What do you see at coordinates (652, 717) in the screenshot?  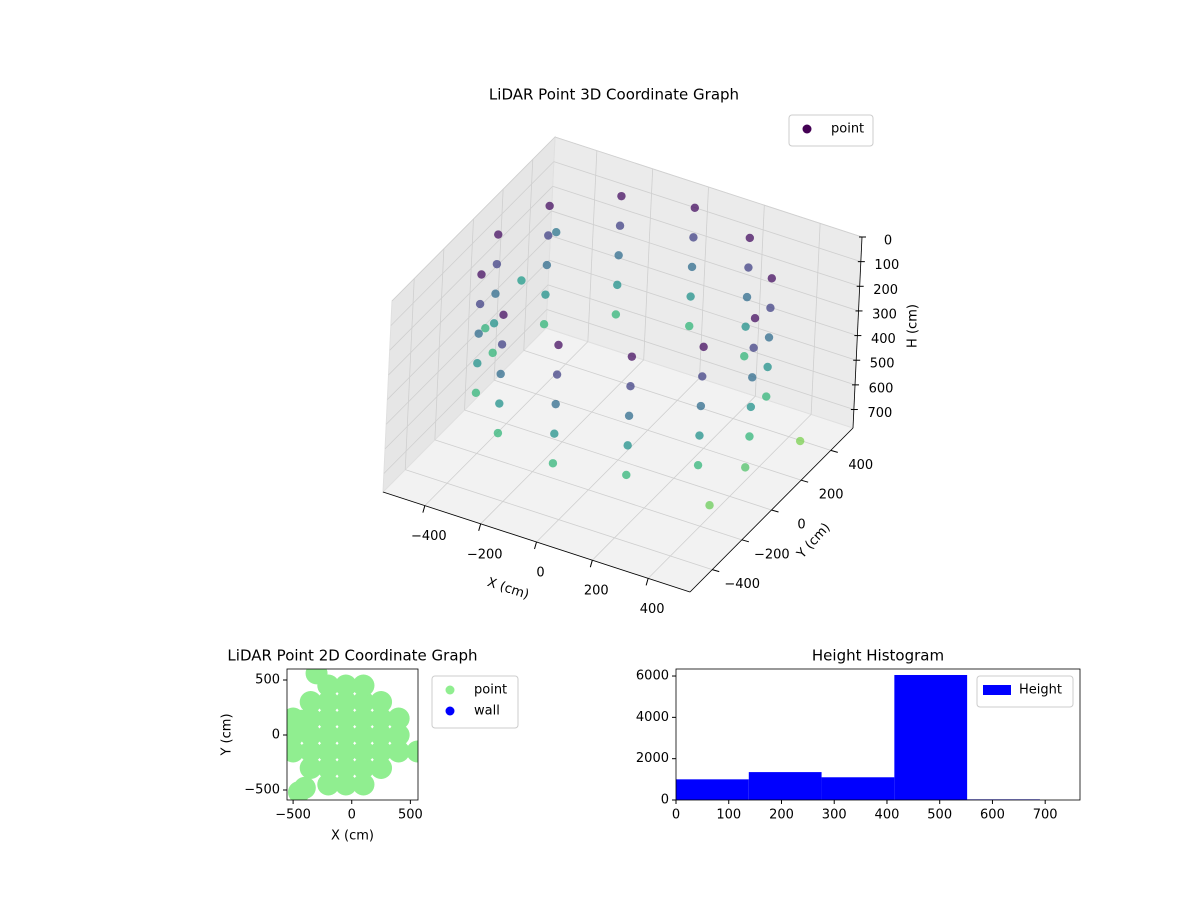 I see `y-tick-label: 4000` at bounding box center [652, 717].